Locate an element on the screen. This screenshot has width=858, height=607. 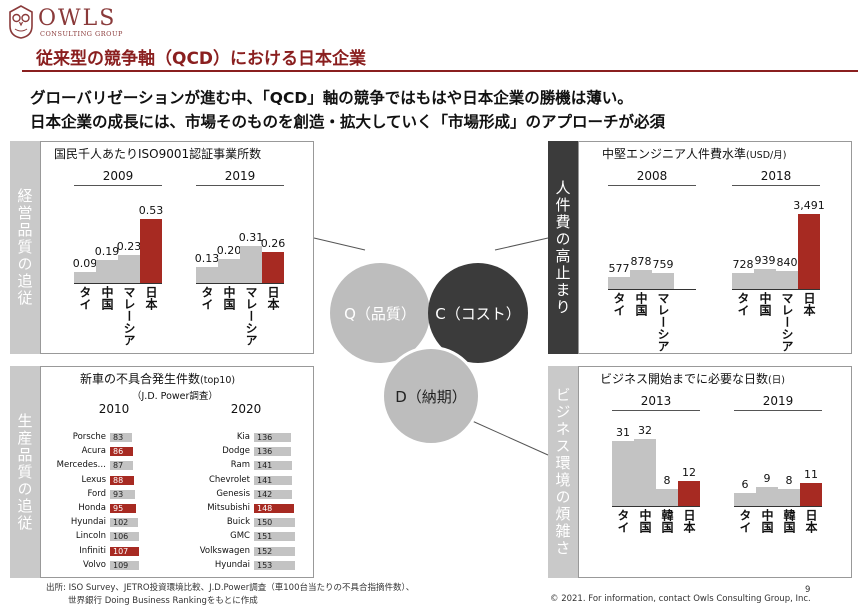
hbar: 151 is located at coordinates (274, 537).